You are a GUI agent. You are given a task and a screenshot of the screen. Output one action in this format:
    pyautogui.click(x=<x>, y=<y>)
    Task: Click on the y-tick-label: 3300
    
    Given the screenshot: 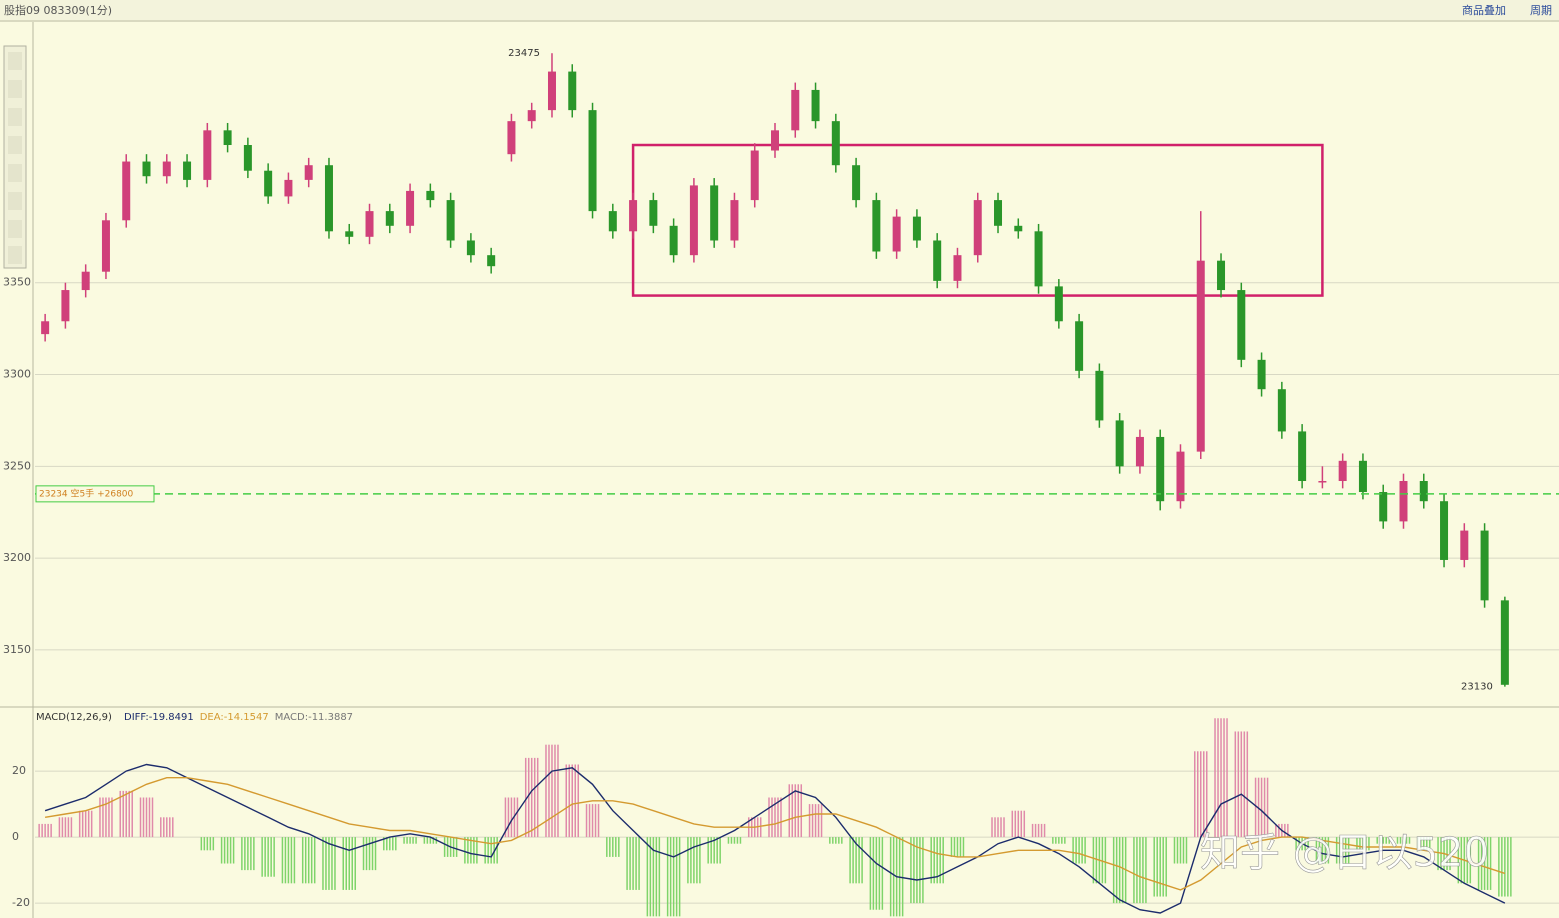 What is the action you would take?
    pyautogui.click(x=17, y=374)
    